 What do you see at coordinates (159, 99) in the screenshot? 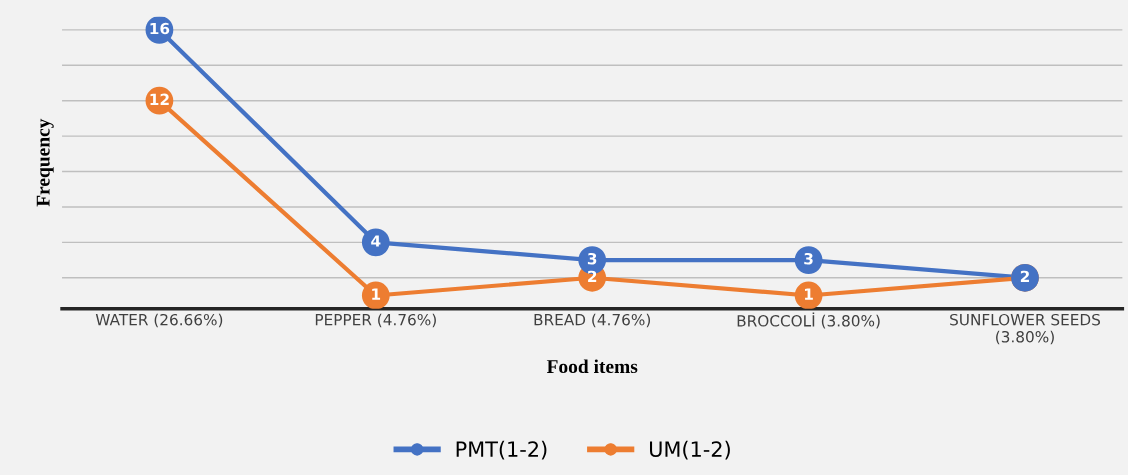
I see `data-label: 12` at bounding box center [159, 99].